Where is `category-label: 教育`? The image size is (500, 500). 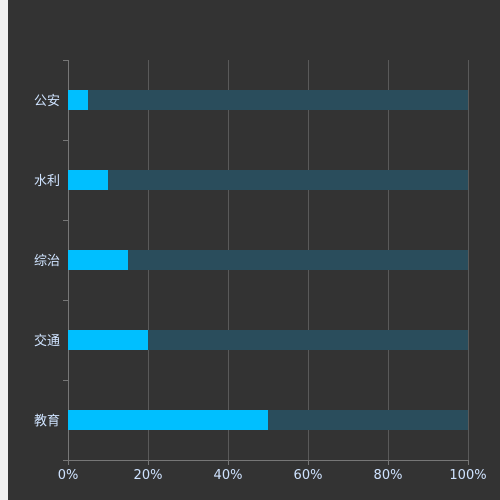 category-label: 教育 is located at coordinates (47, 421).